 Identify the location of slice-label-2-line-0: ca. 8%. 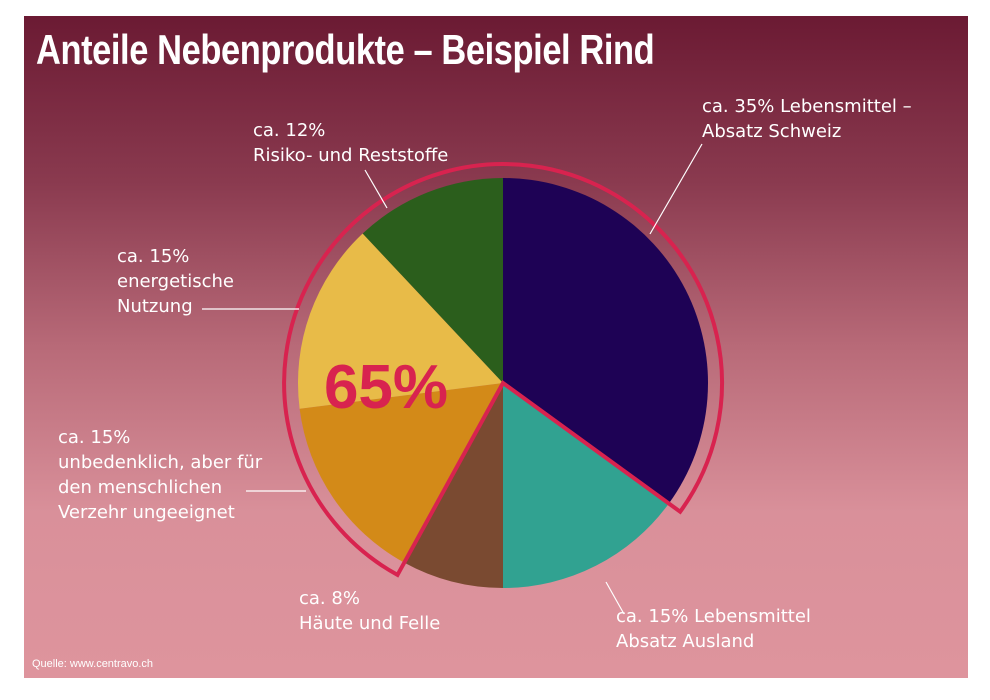
(329, 598).